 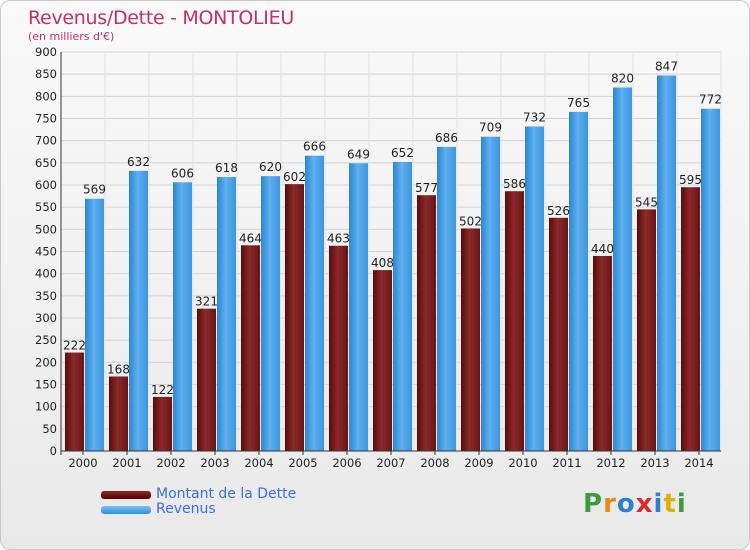 What do you see at coordinates (46, 362) in the screenshot?
I see `y-tick-label: 200` at bounding box center [46, 362].